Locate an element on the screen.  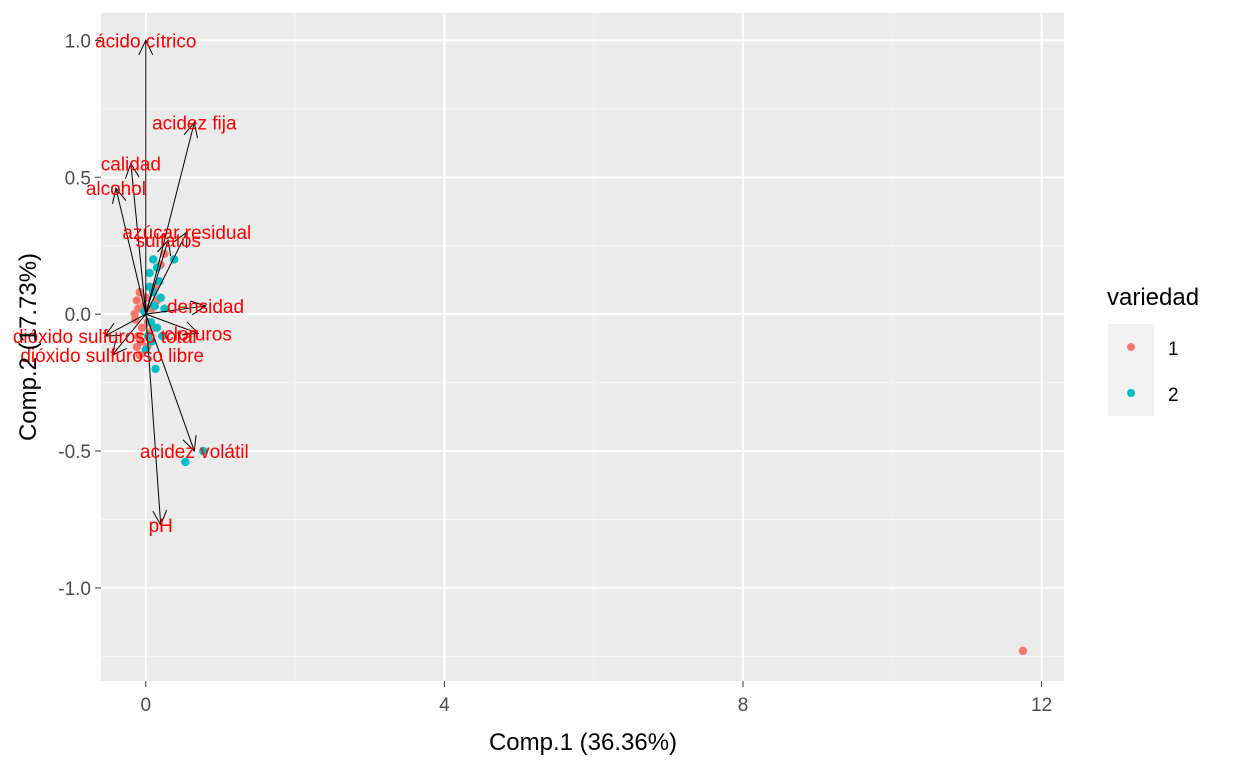
loading-label: acidez volátil is located at coordinates (194, 452).